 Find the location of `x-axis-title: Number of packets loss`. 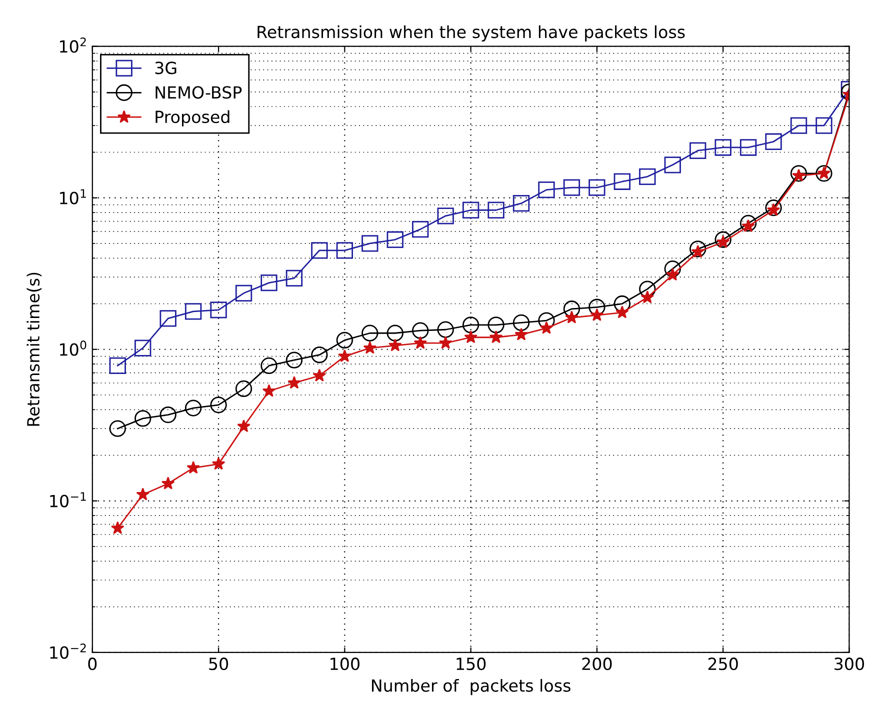

x-axis-title: Number of packets loss is located at coordinates (471, 687).